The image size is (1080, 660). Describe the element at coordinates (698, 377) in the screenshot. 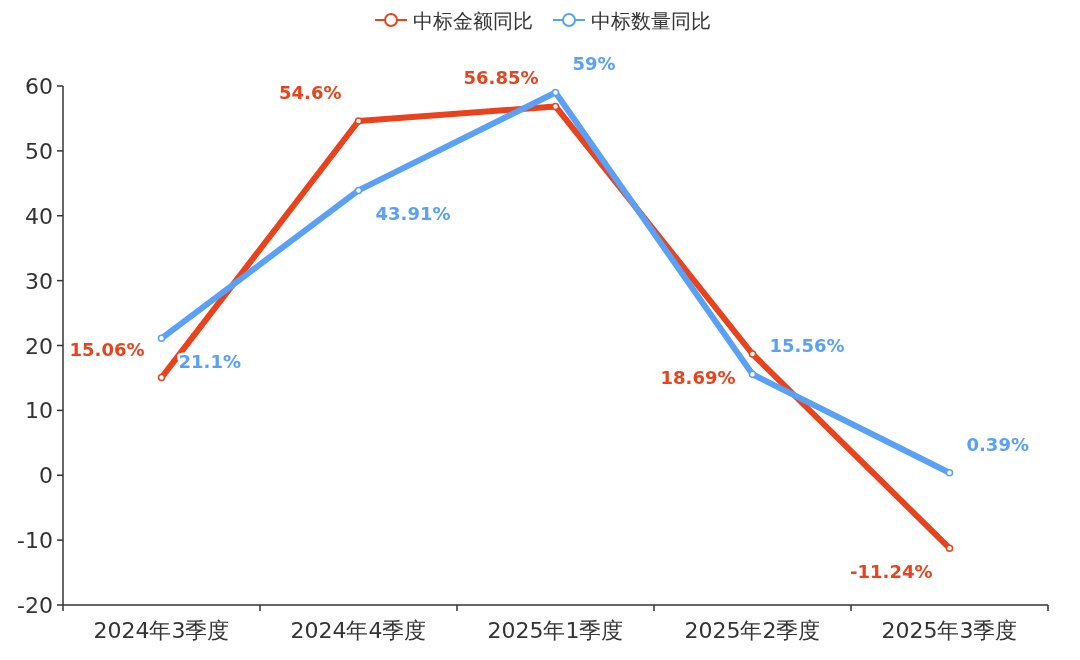

I see `data-label: 18.69%` at that location.